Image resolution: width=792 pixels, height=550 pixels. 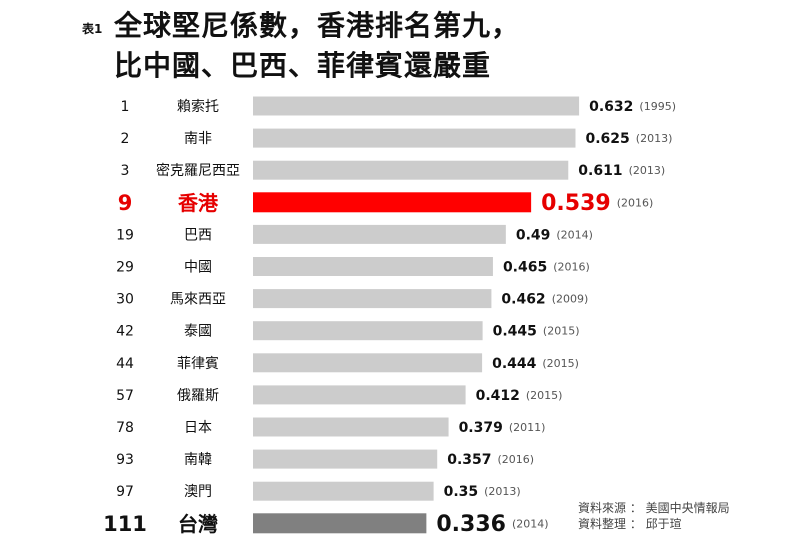 I want to click on value-label: 0.632, so click(x=611, y=107).